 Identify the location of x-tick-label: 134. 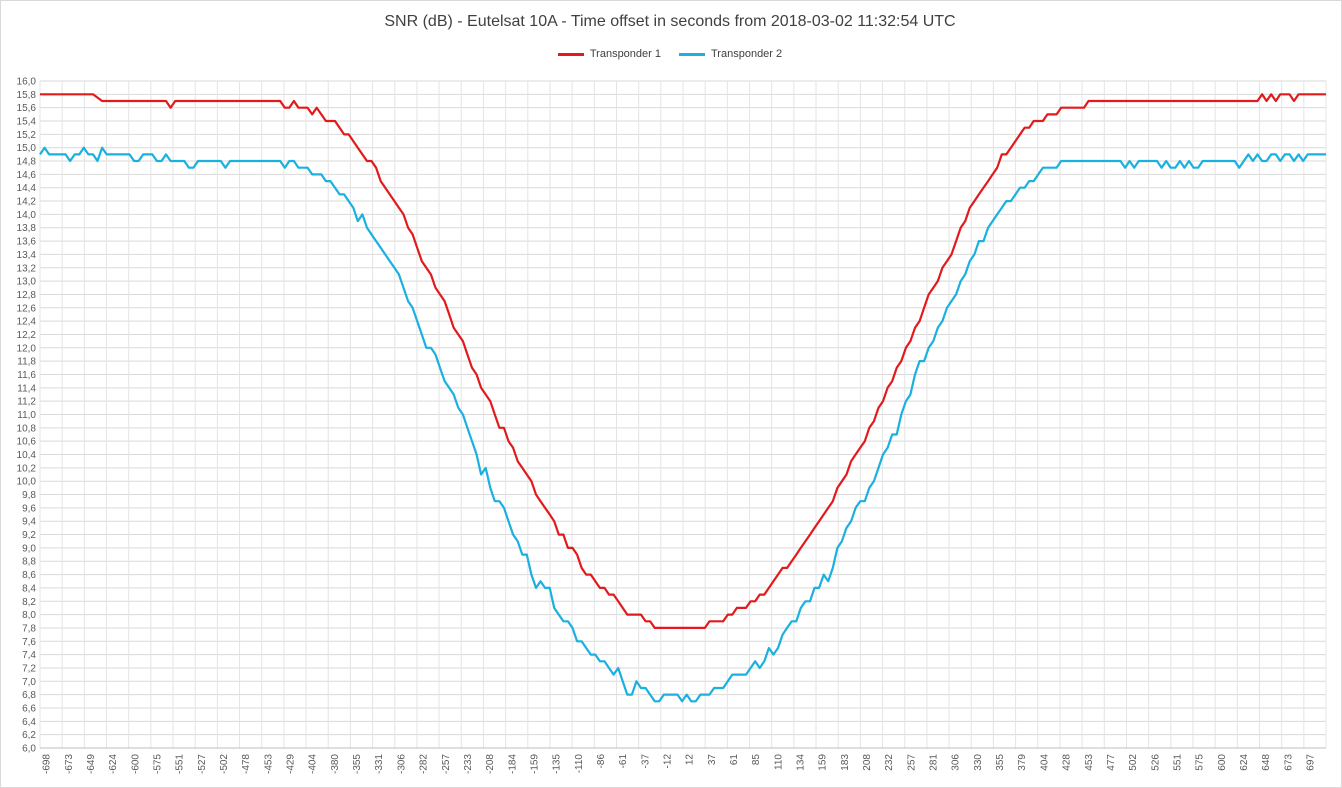
(801, 762).